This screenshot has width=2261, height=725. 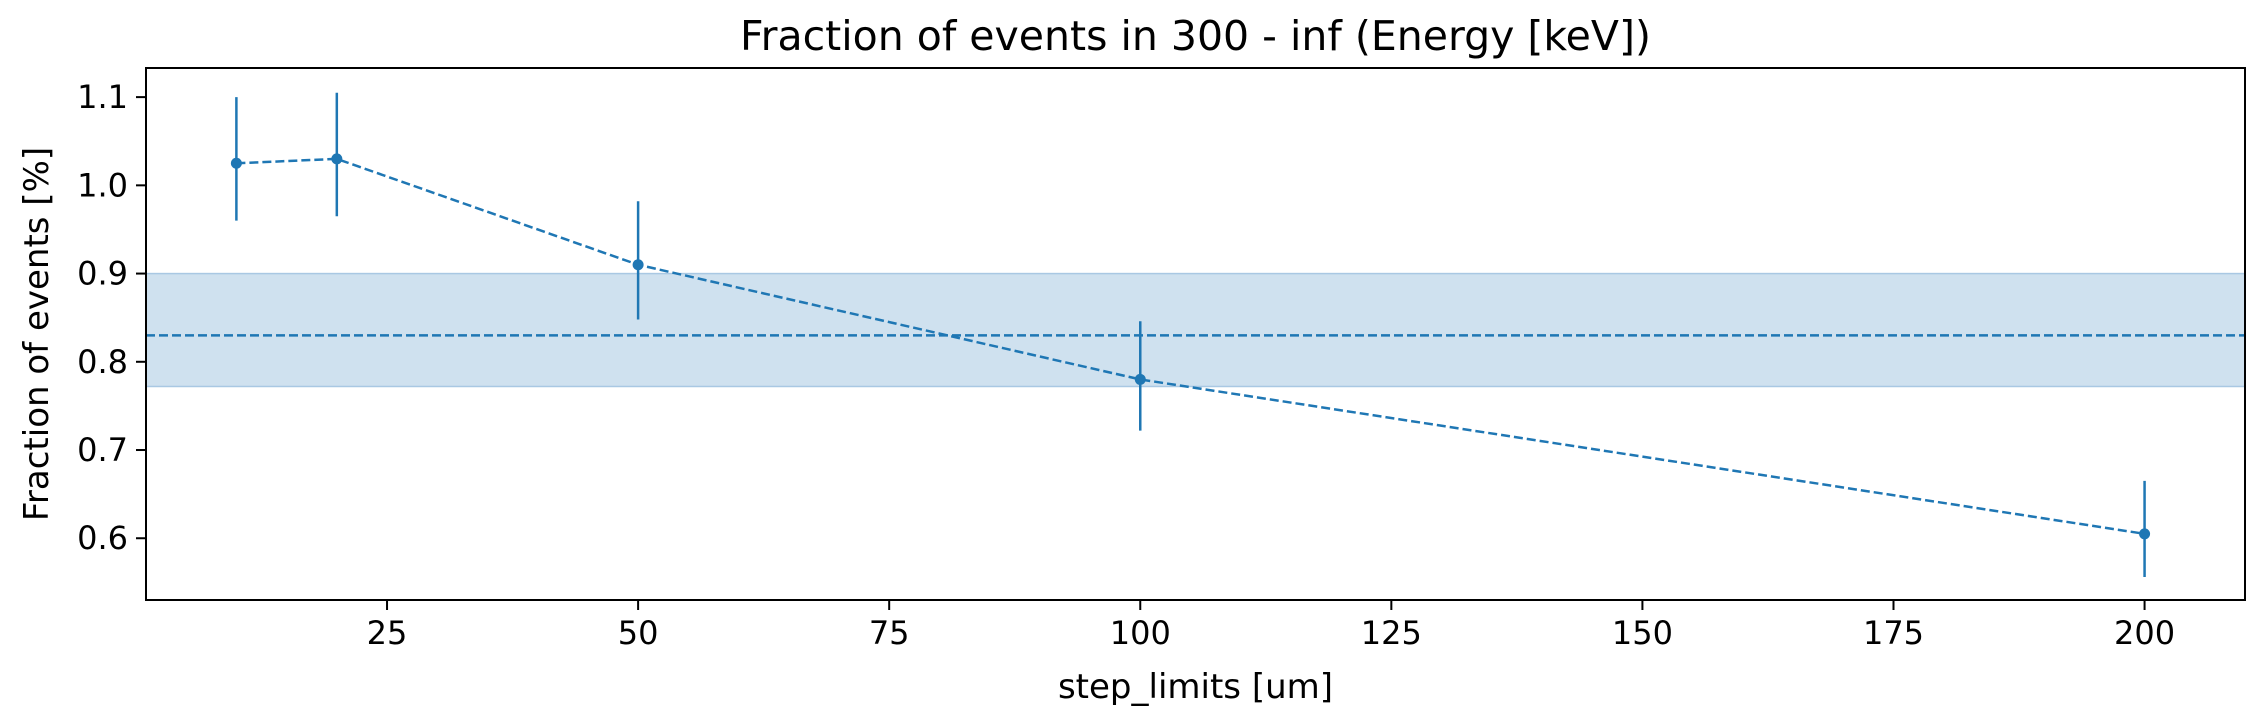 I want to click on x-axis-label: step_limits [um], so click(x=1195, y=687).